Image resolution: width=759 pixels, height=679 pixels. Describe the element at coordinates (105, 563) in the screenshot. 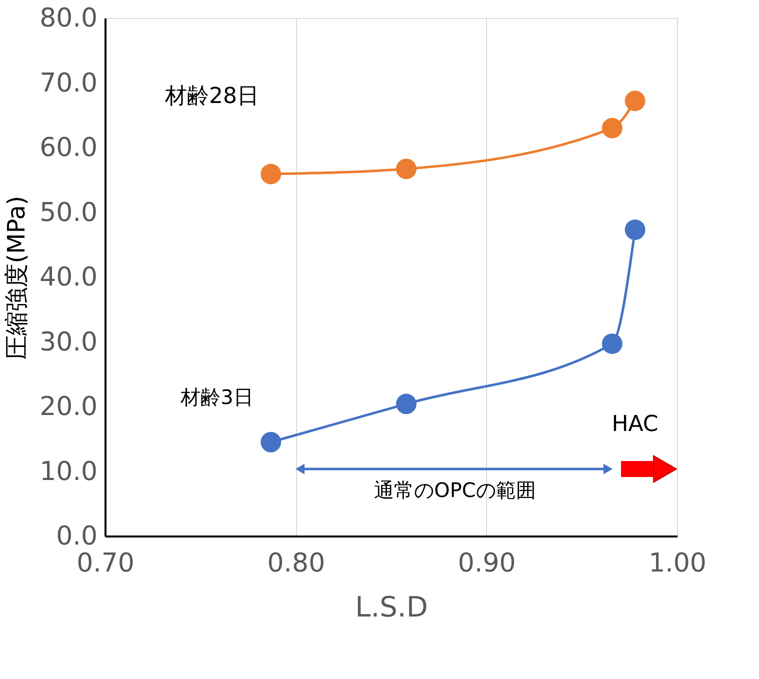

I see `x-tick-label: 0.70` at that location.